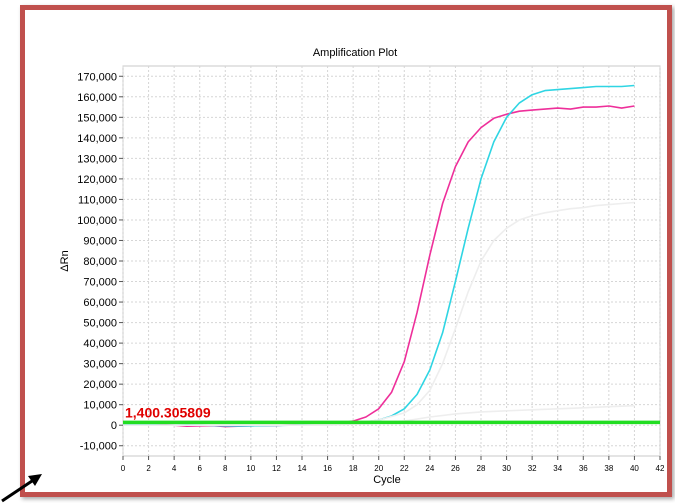  I want to click on x-tick-label: 36, so click(583, 468).